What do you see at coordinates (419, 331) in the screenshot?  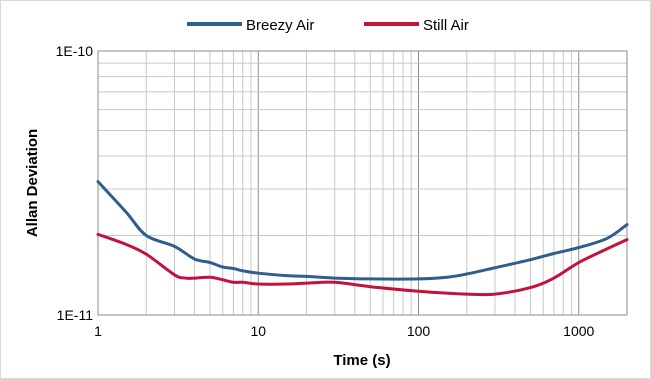 I see `x-tick-label: 100` at bounding box center [419, 331].